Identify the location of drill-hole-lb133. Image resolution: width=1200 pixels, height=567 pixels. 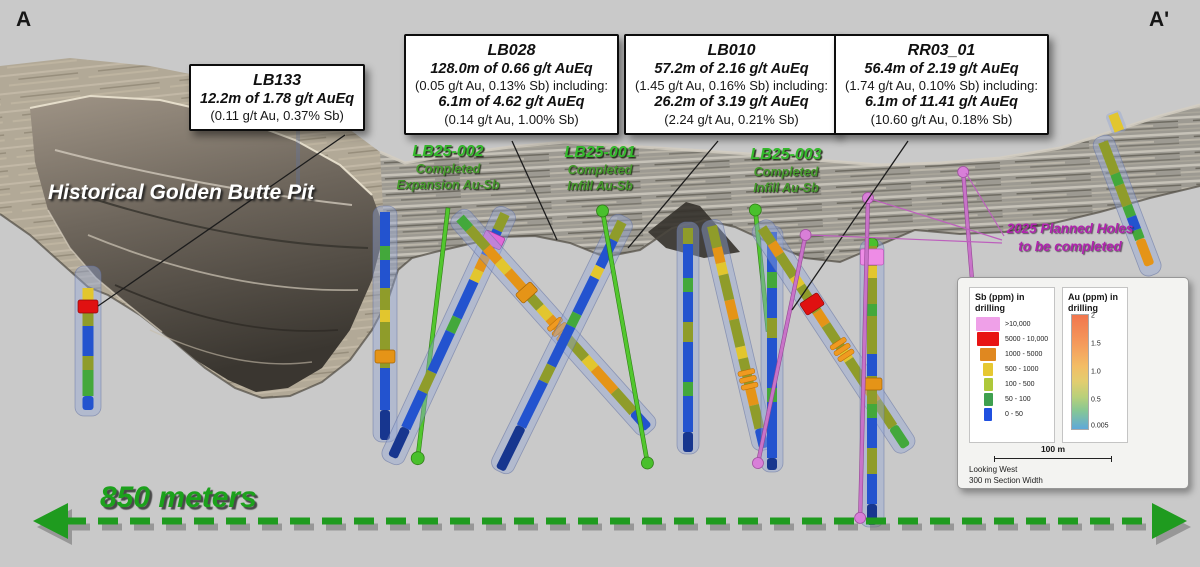
(88, 341).